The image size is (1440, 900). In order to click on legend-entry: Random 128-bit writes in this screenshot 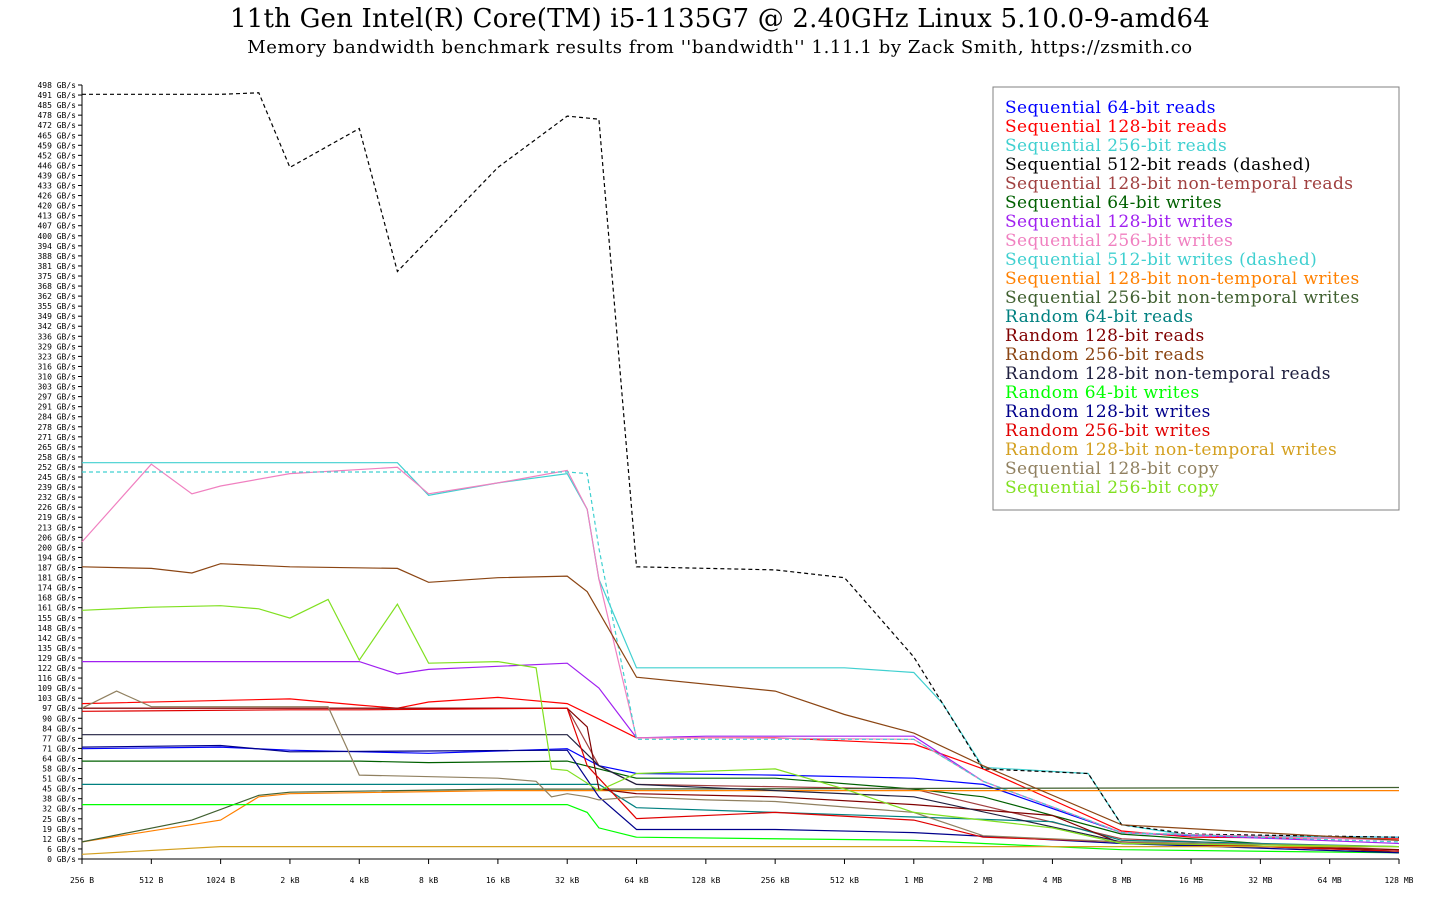, I will do `click(1108, 412)`.